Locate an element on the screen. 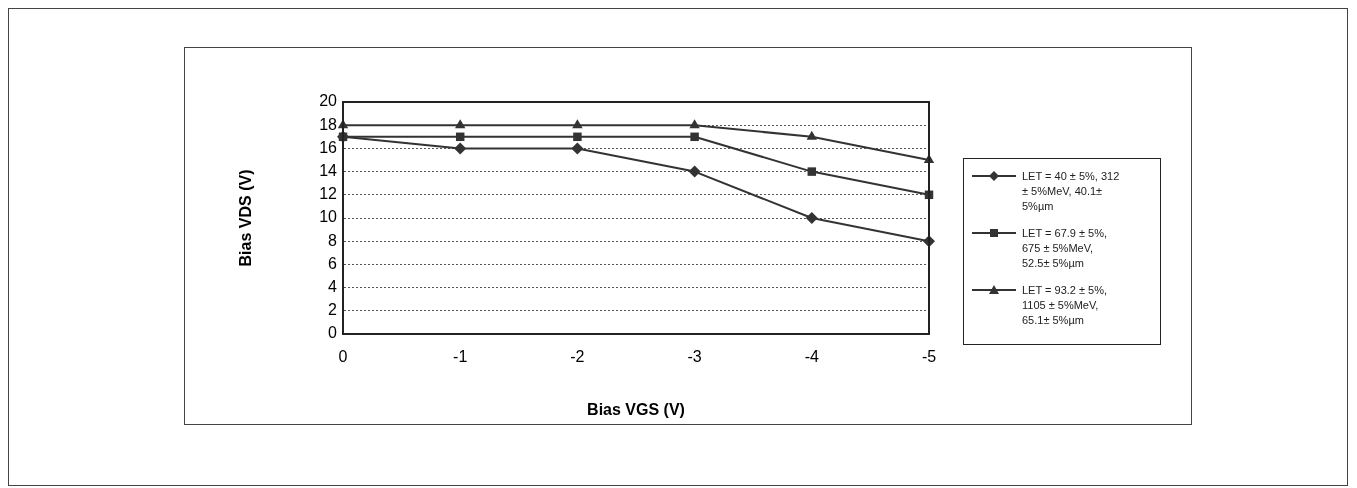 This screenshot has height=488, width=1357. y-tick-label: 20 is located at coordinates (328, 101).